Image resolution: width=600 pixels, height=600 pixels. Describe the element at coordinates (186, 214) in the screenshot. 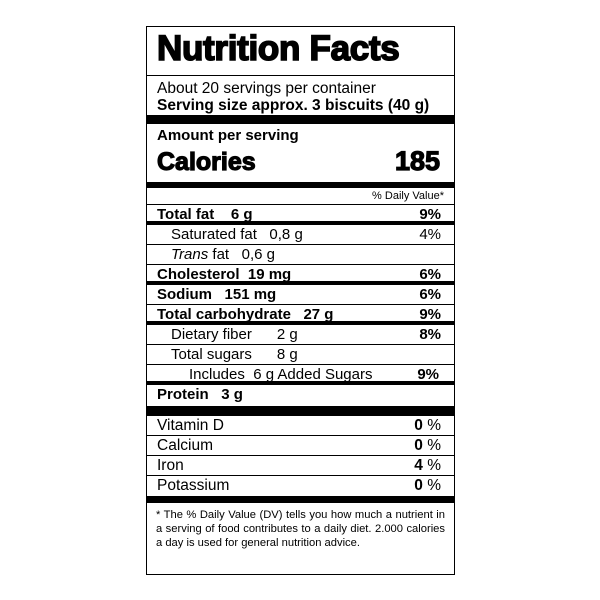

I see `nutrient-label: Total fat` at that location.